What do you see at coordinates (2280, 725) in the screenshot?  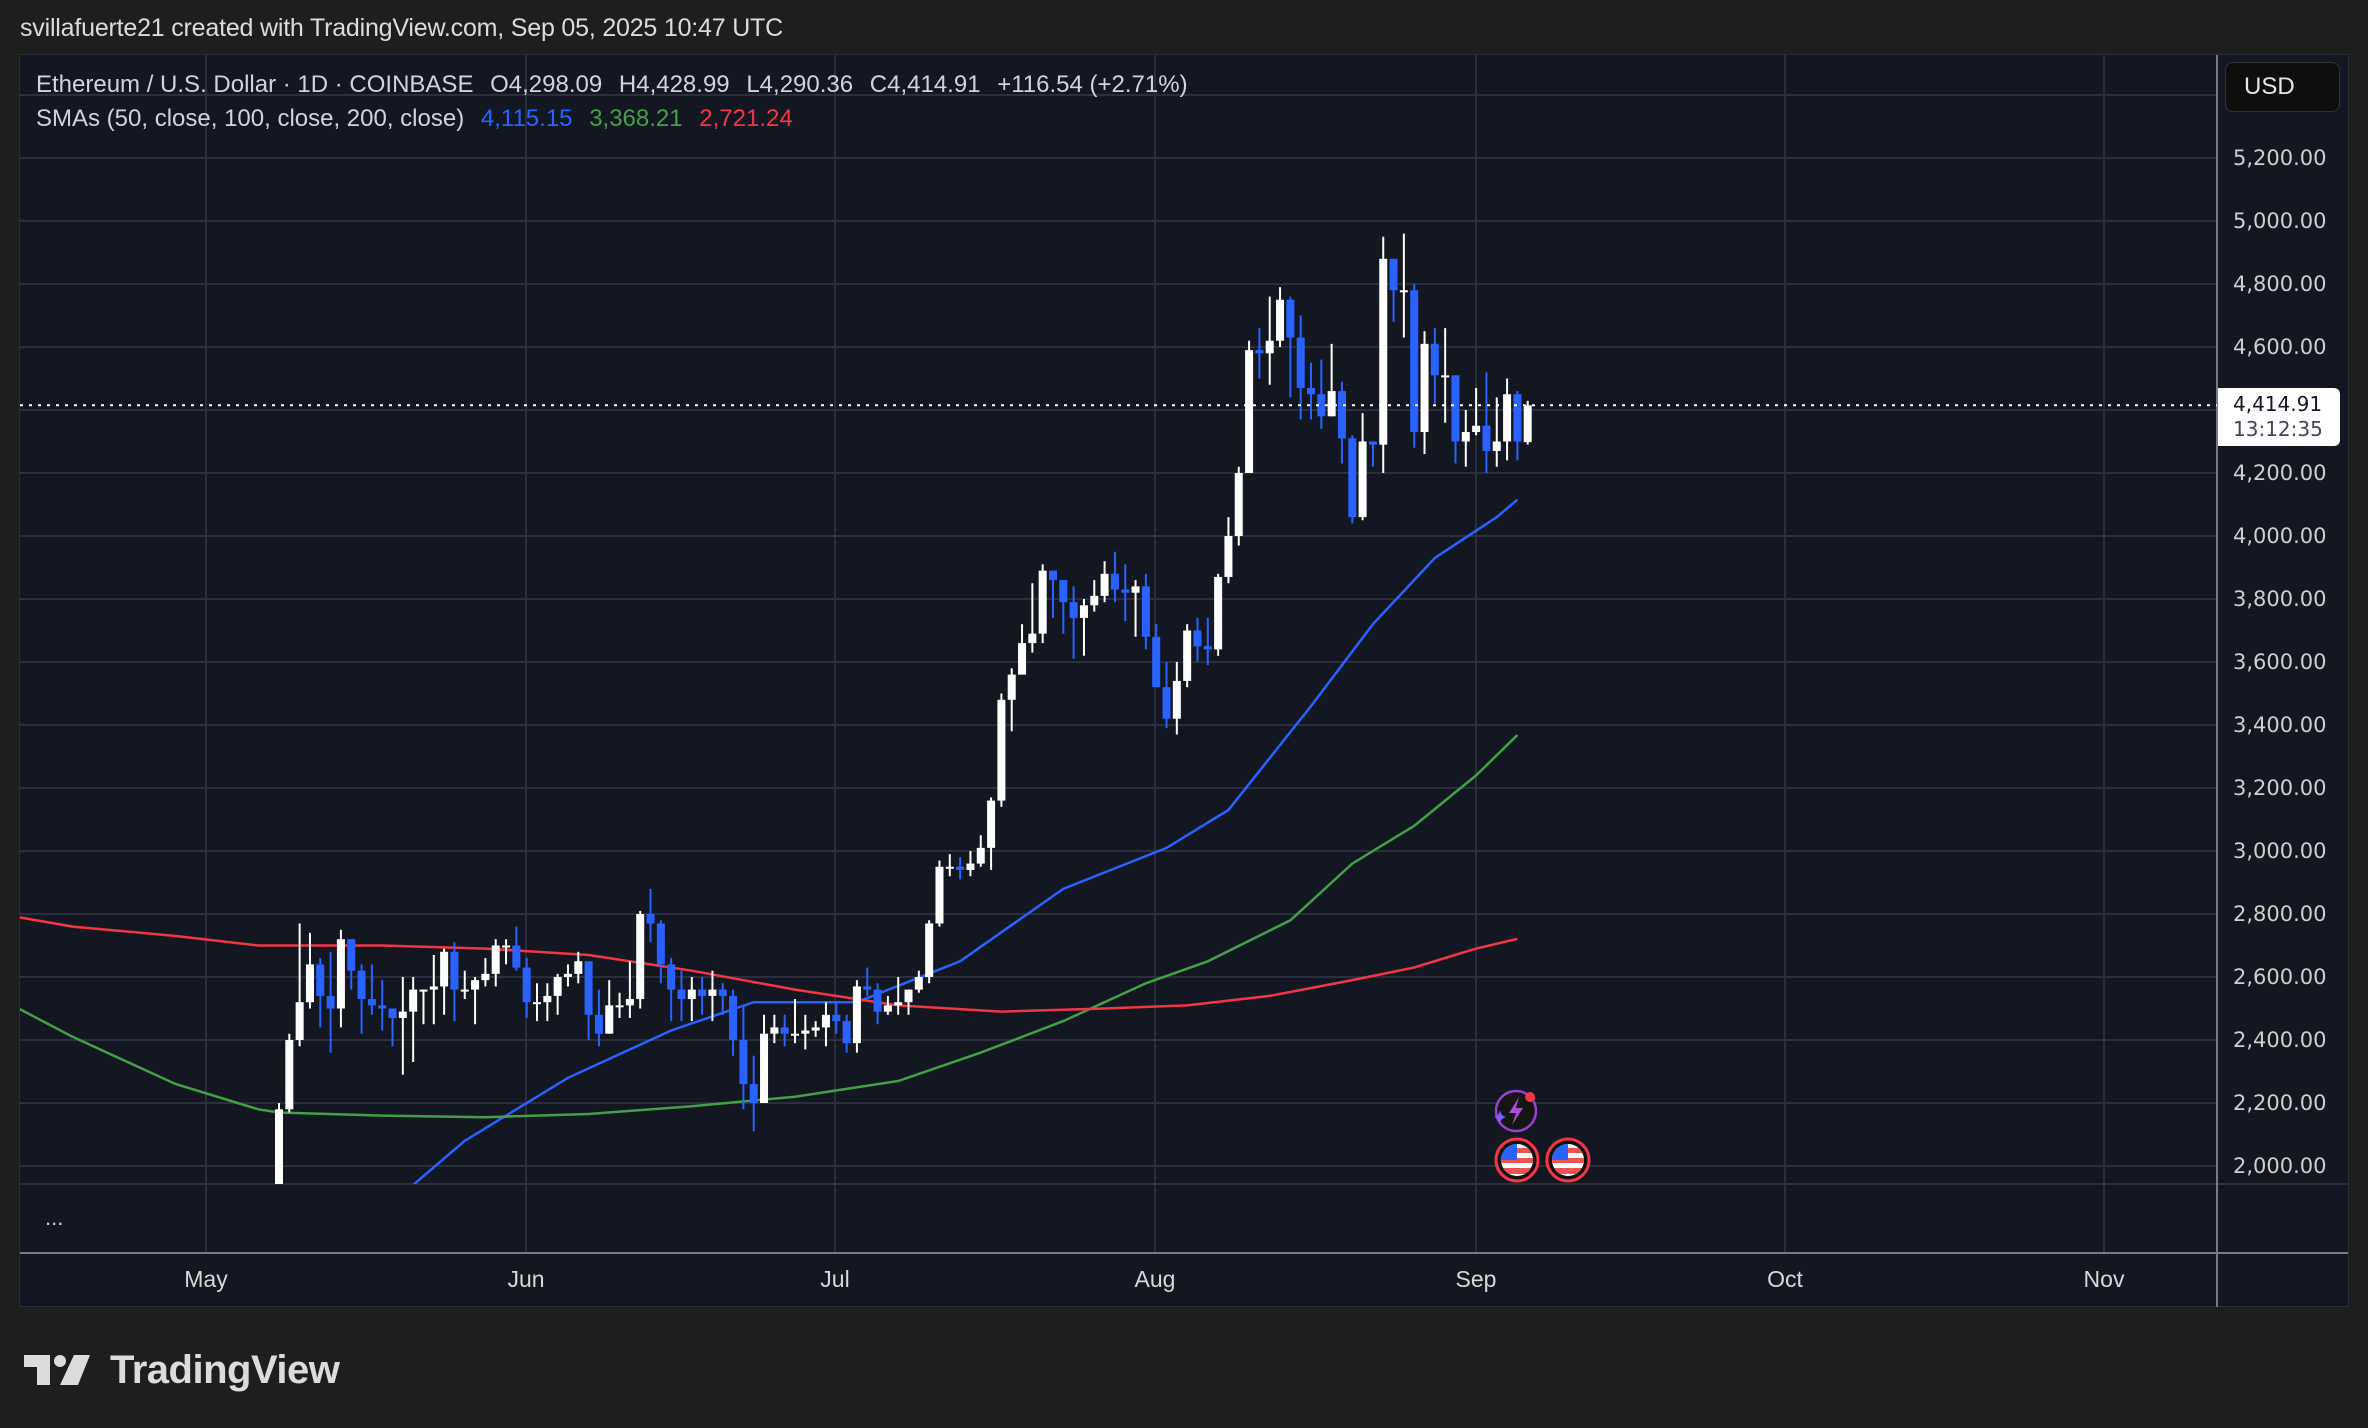 I see `price-axis-label: 3,400.00` at bounding box center [2280, 725].